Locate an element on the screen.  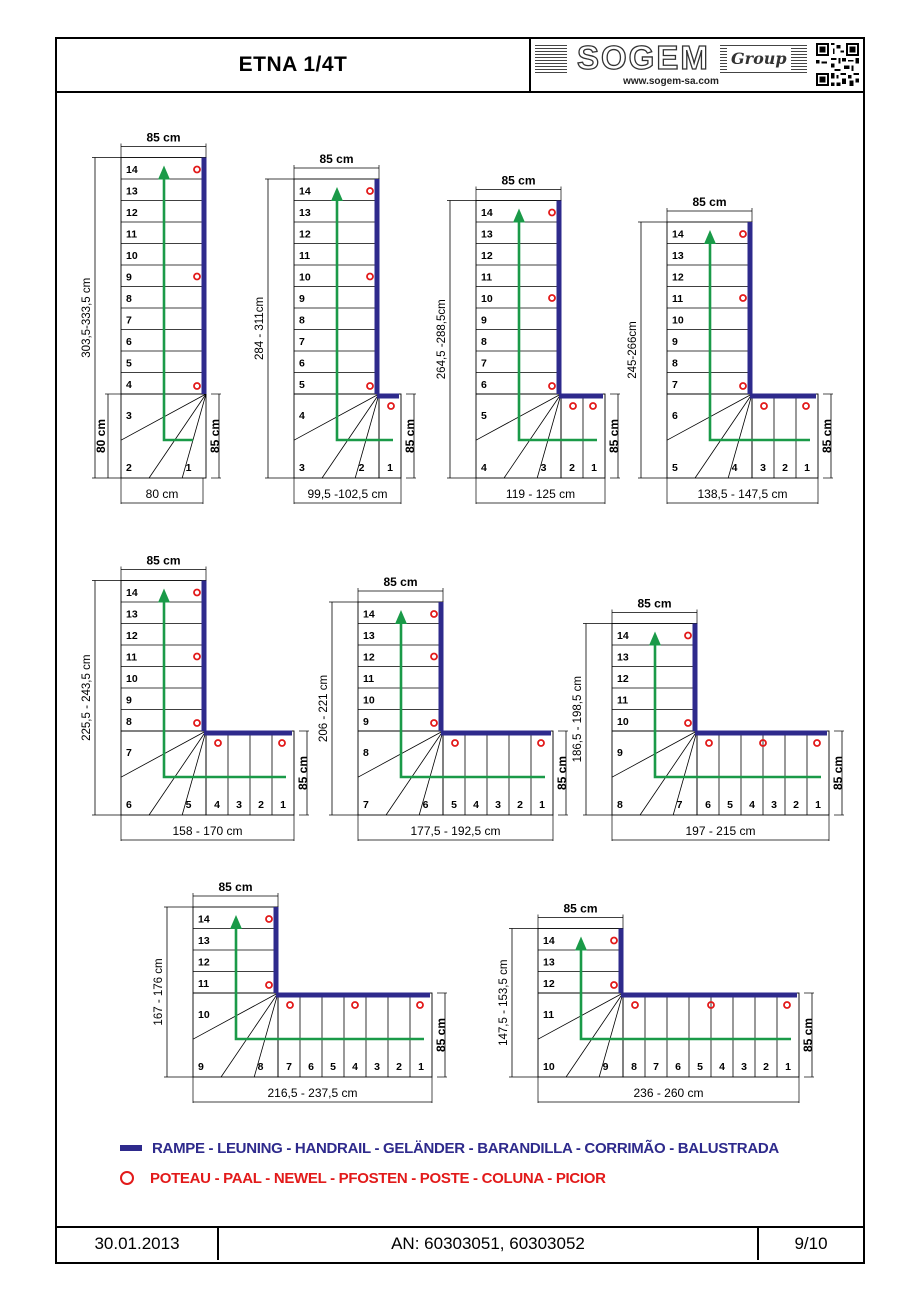
dim-bottom-label: 177,5 - 192,5 cm is located at coordinates (455, 831).